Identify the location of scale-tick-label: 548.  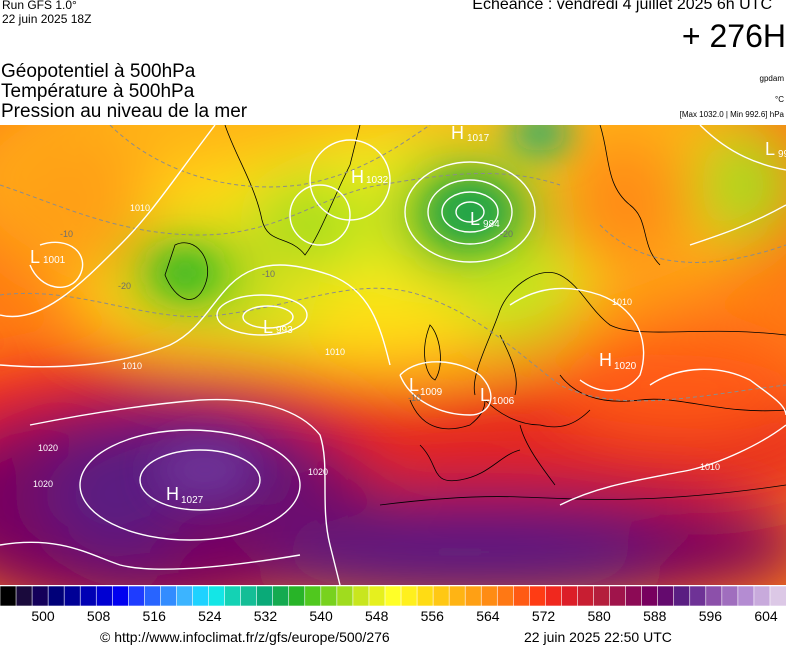
(377, 616).